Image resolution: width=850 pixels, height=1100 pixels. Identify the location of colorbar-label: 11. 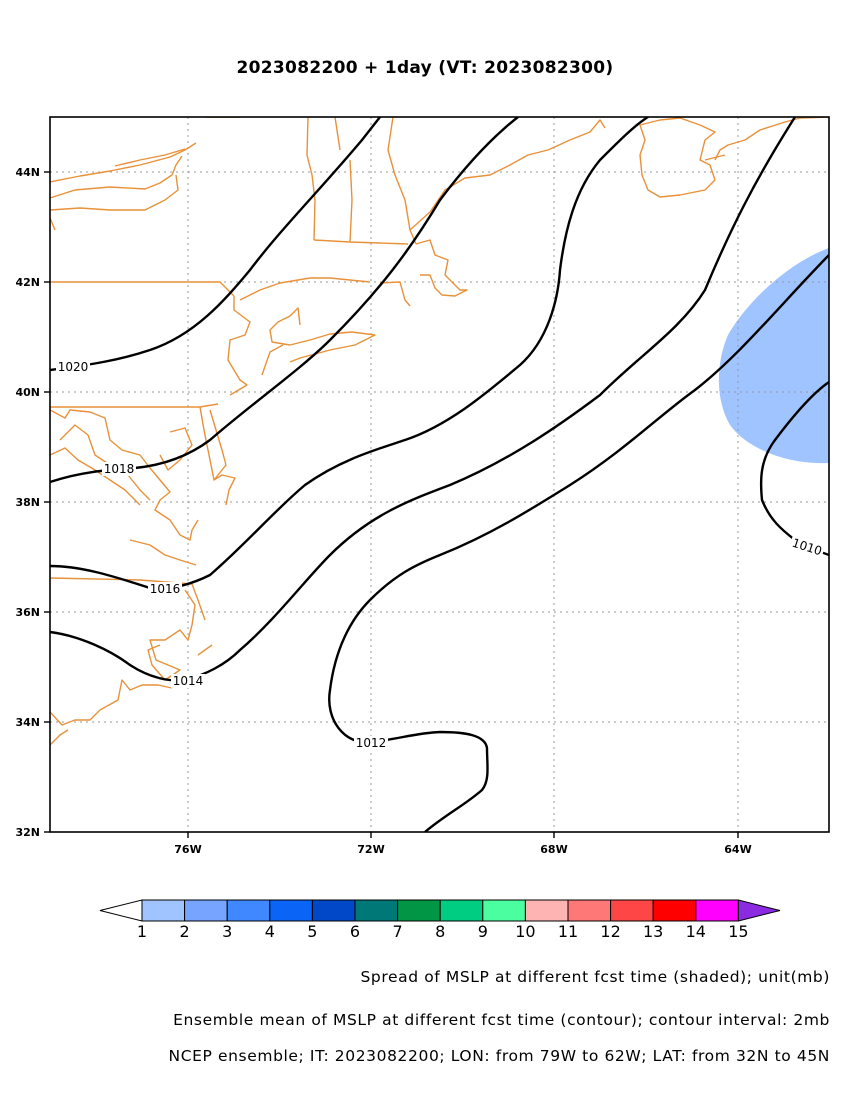
(568, 931).